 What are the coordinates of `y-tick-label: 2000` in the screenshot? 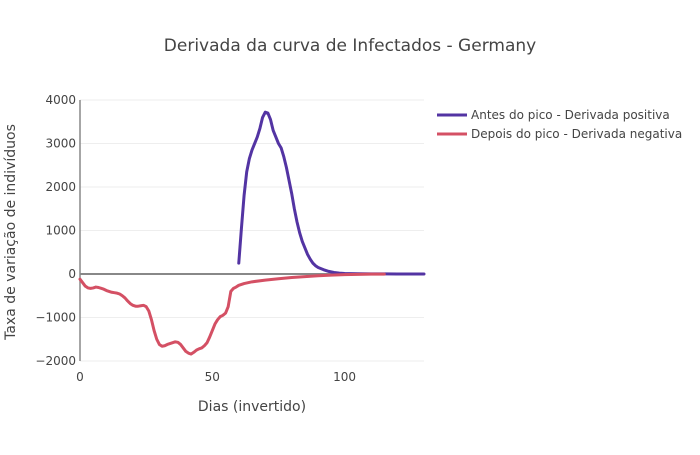 It's located at (60, 187).